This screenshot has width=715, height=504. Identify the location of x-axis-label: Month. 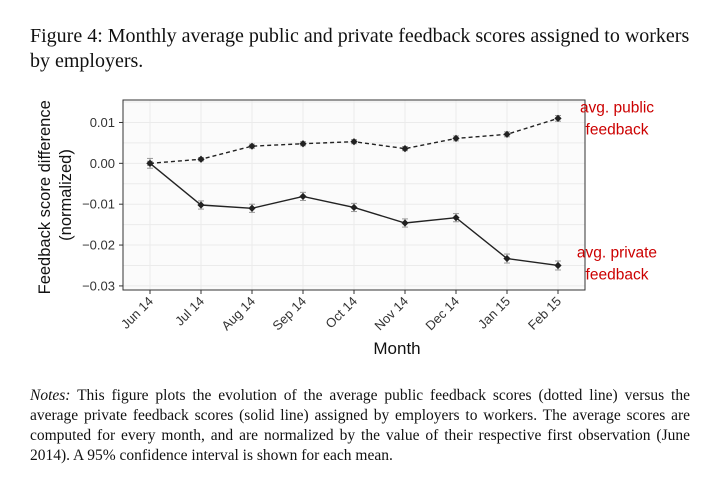
(396, 348).